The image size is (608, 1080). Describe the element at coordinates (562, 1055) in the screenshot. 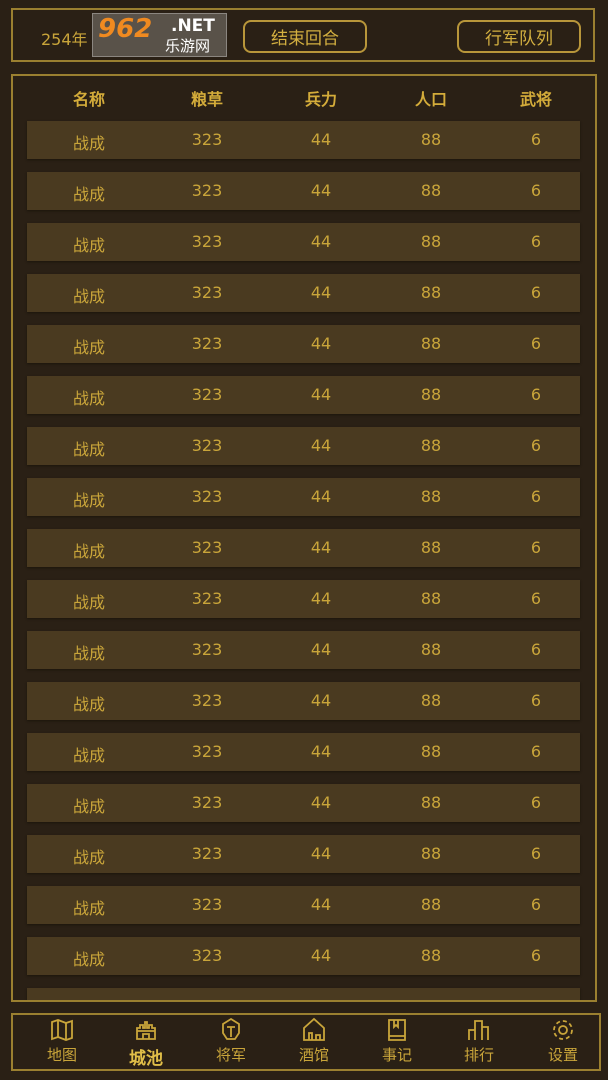

I see `nav-tab-label: 设置` at that location.